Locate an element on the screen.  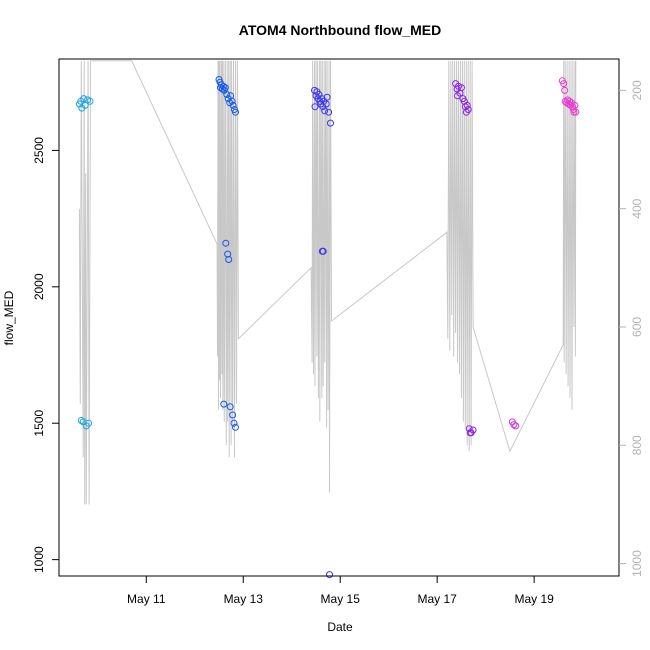
y2-tick-label: 800 is located at coordinates (637, 445).